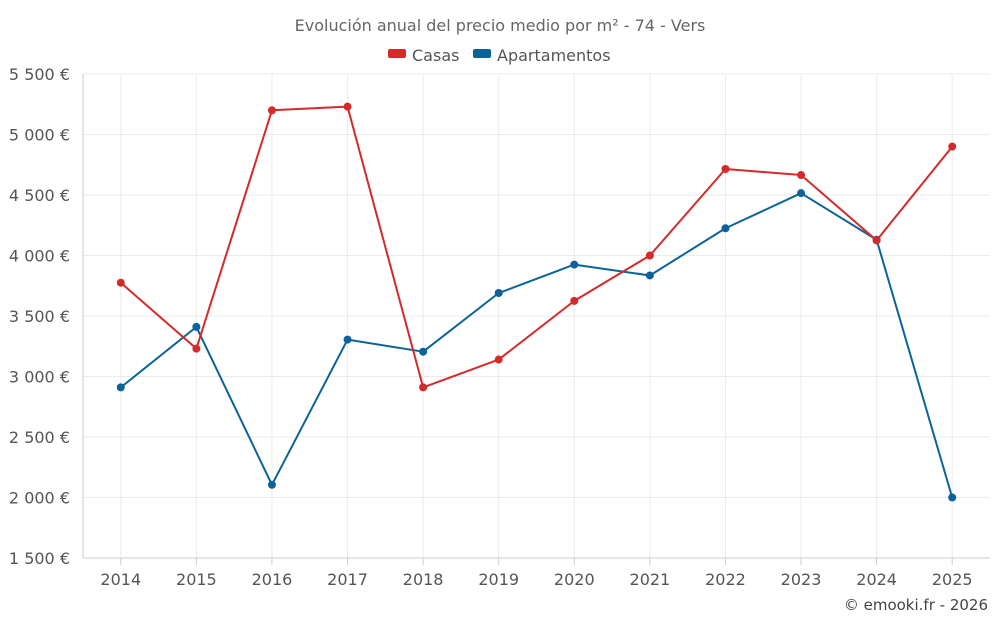  Describe the element at coordinates (39, 316) in the screenshot. I see `y-tick-label: 3 500 €` at that location.